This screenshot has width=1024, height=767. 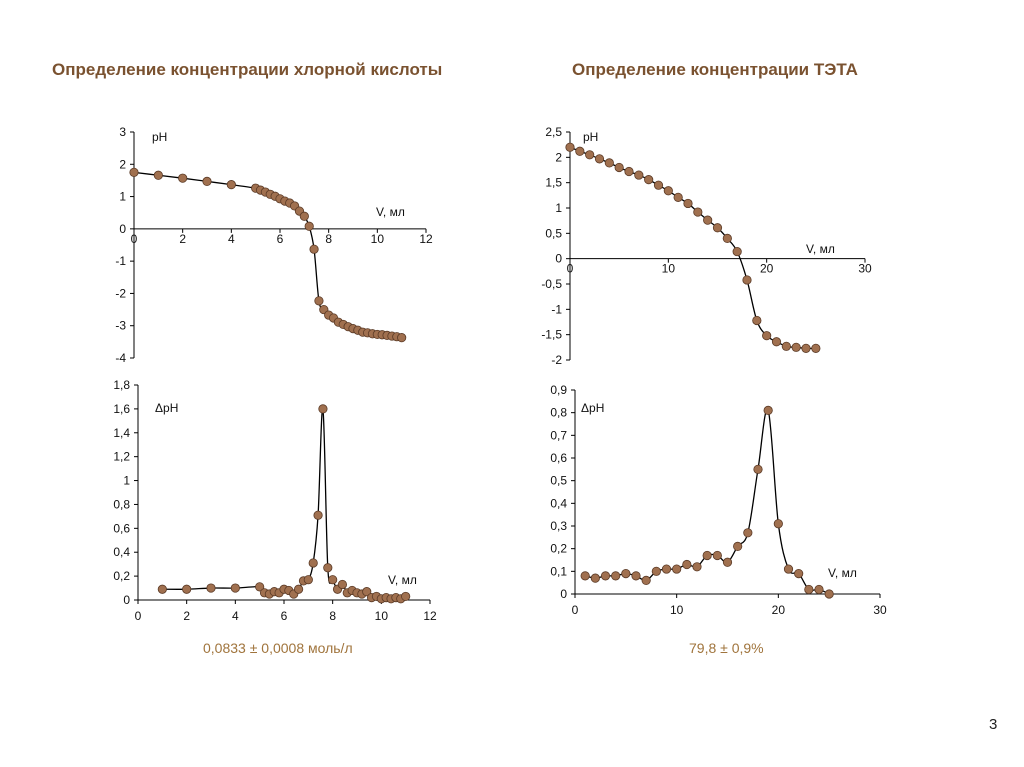 What do you see at coordinates (715, 69) in the screenshot?
I see `section-title-teta: Определение концентрации ТЭТА` at bounding box center [715, 69].